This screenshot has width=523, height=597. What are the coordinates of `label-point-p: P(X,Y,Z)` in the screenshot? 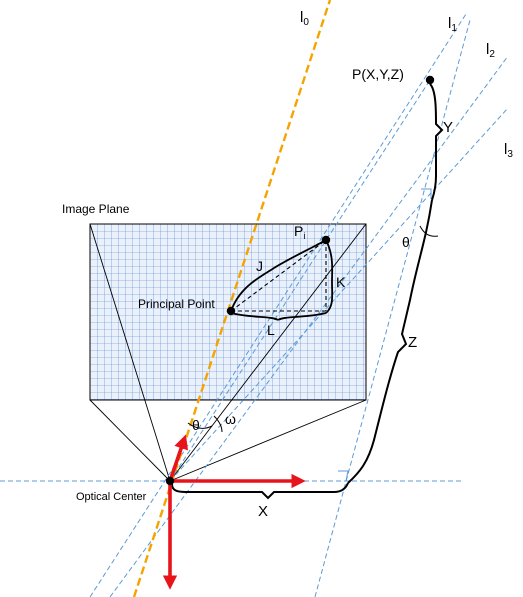 It's located at (378, 74).